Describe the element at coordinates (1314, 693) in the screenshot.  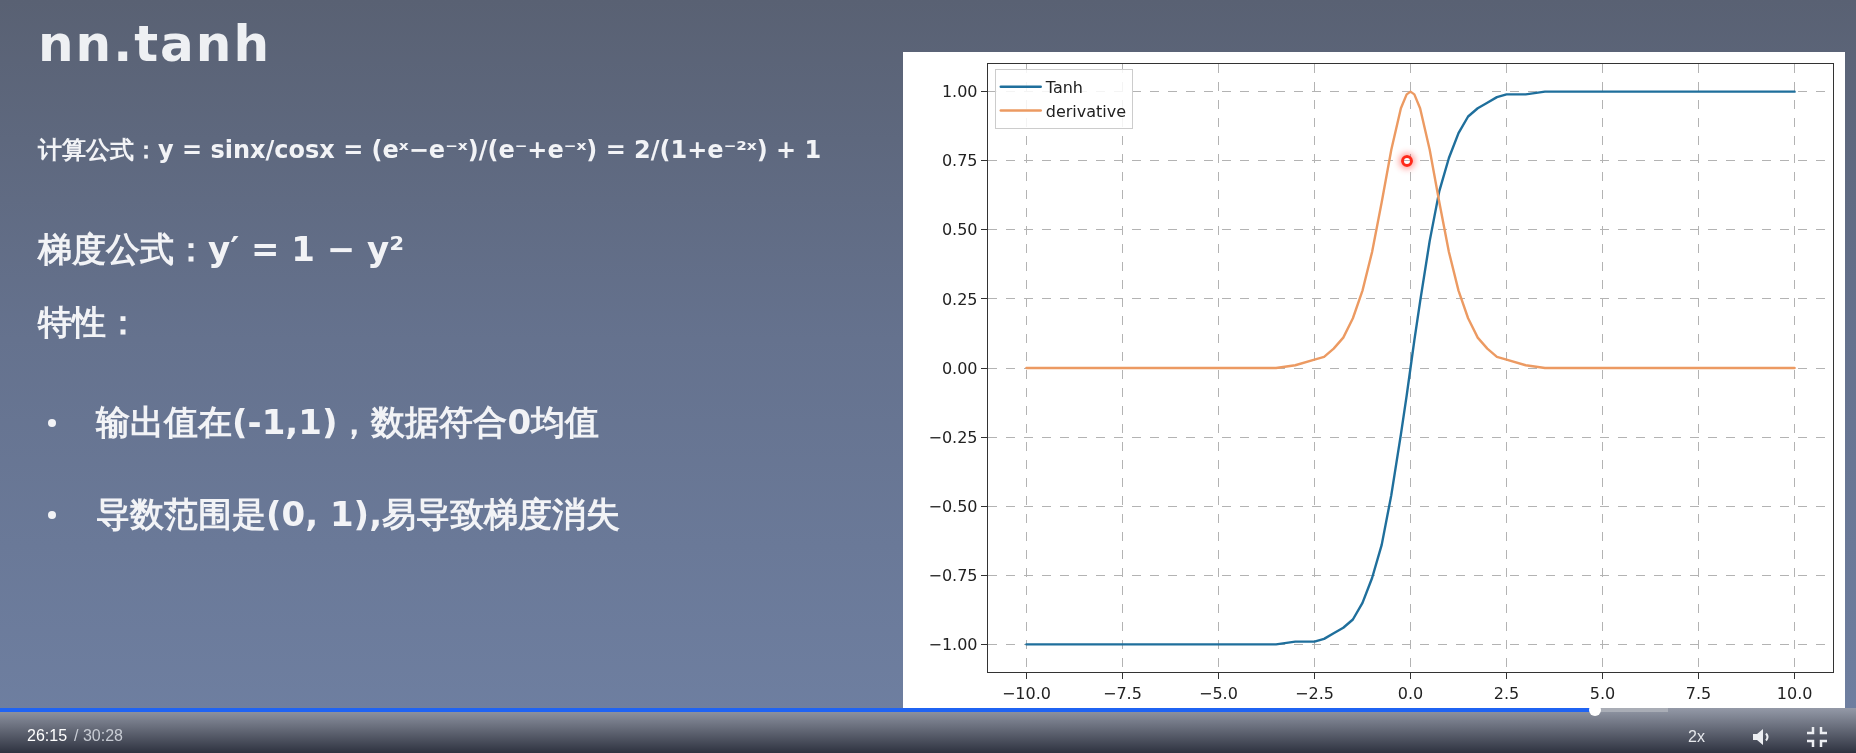
I see `x-tick-label: −2.5` at that location.